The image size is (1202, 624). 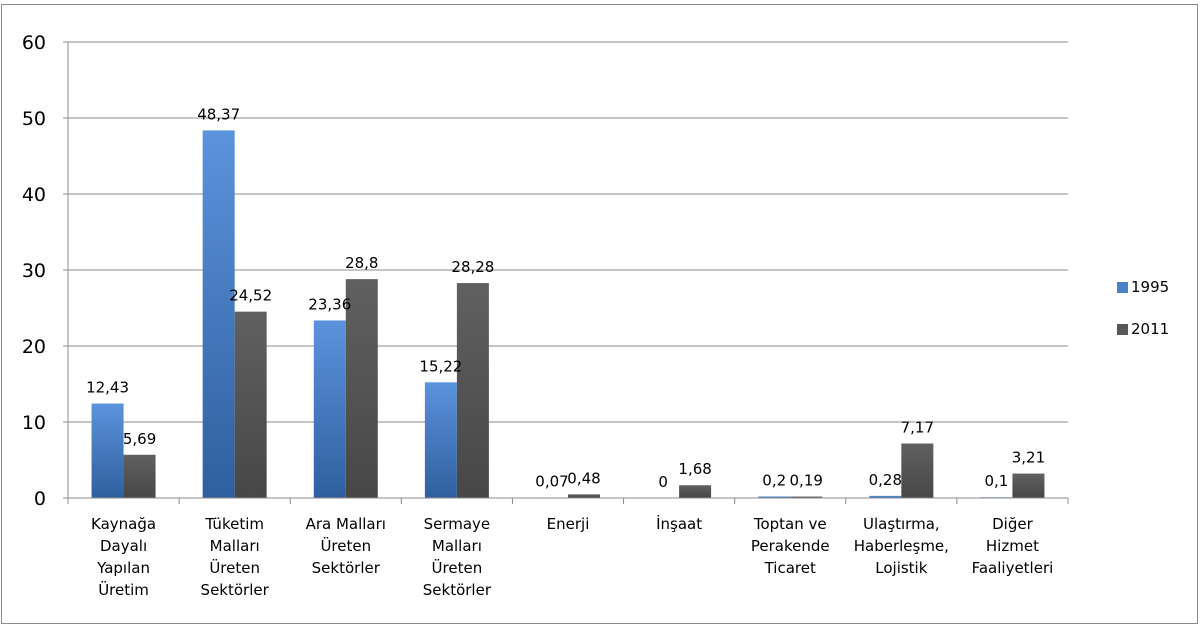 I want to click on data-label-1995: 15,22, so click(x=440, y=366).